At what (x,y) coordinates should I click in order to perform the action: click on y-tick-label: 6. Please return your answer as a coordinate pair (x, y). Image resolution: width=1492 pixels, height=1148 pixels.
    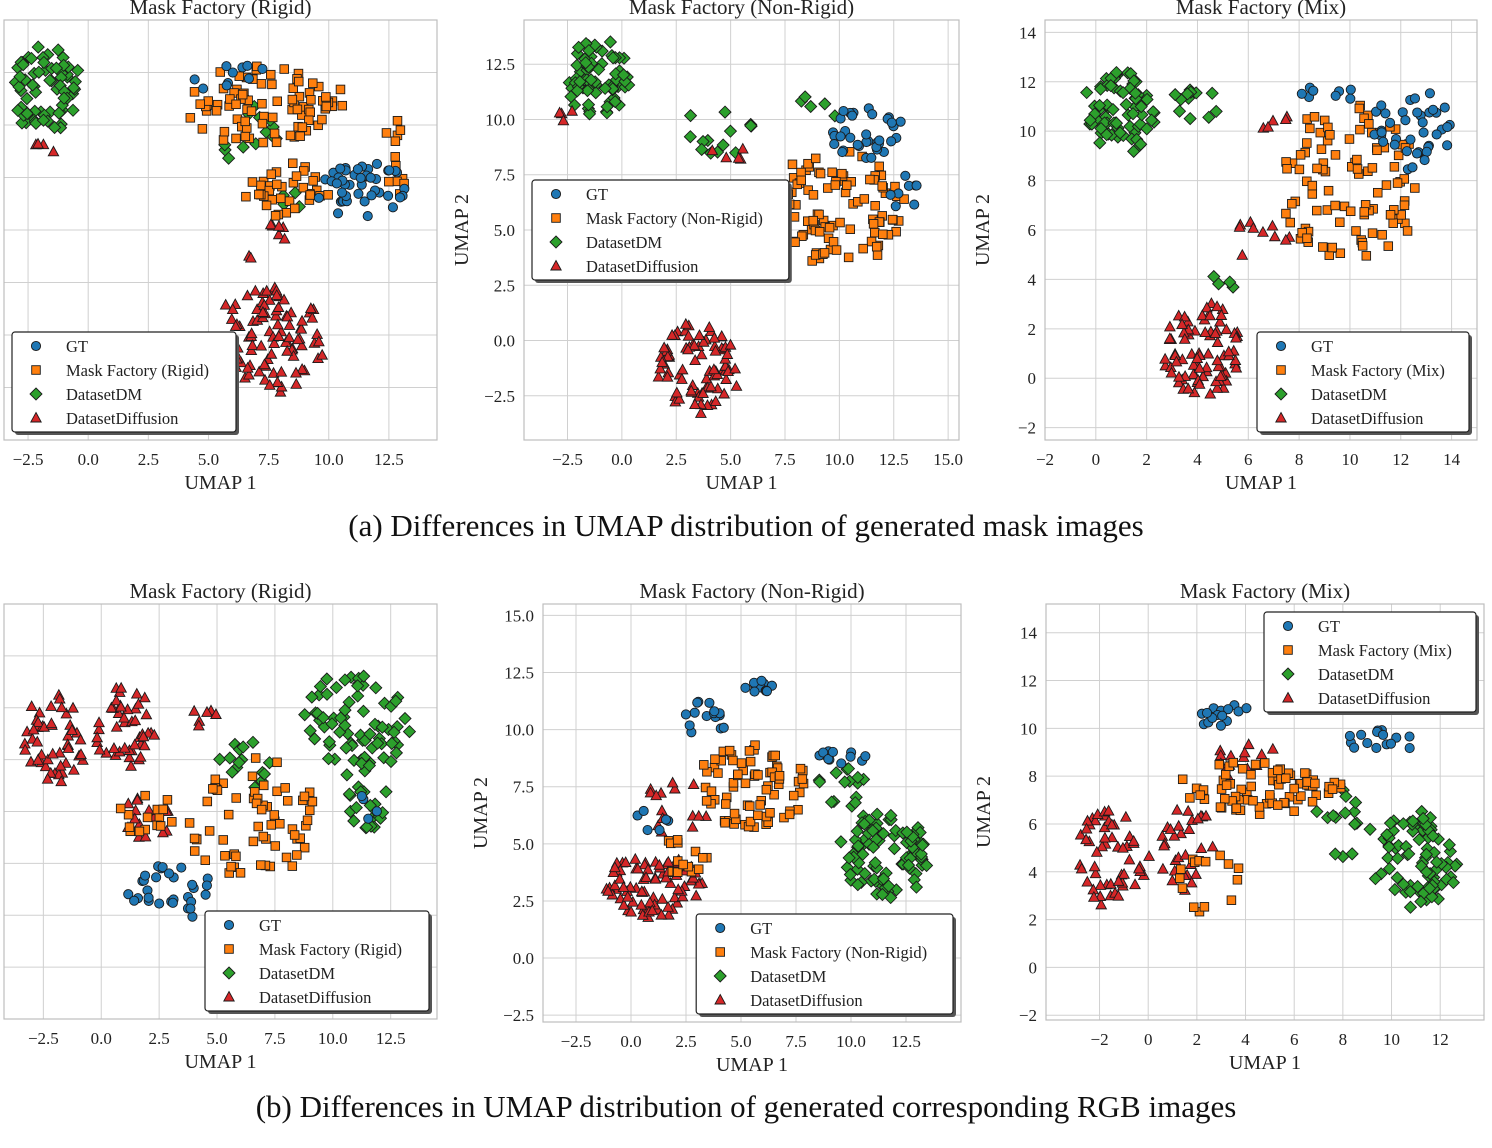
    Looking at the image, I should click on (1033, 824).